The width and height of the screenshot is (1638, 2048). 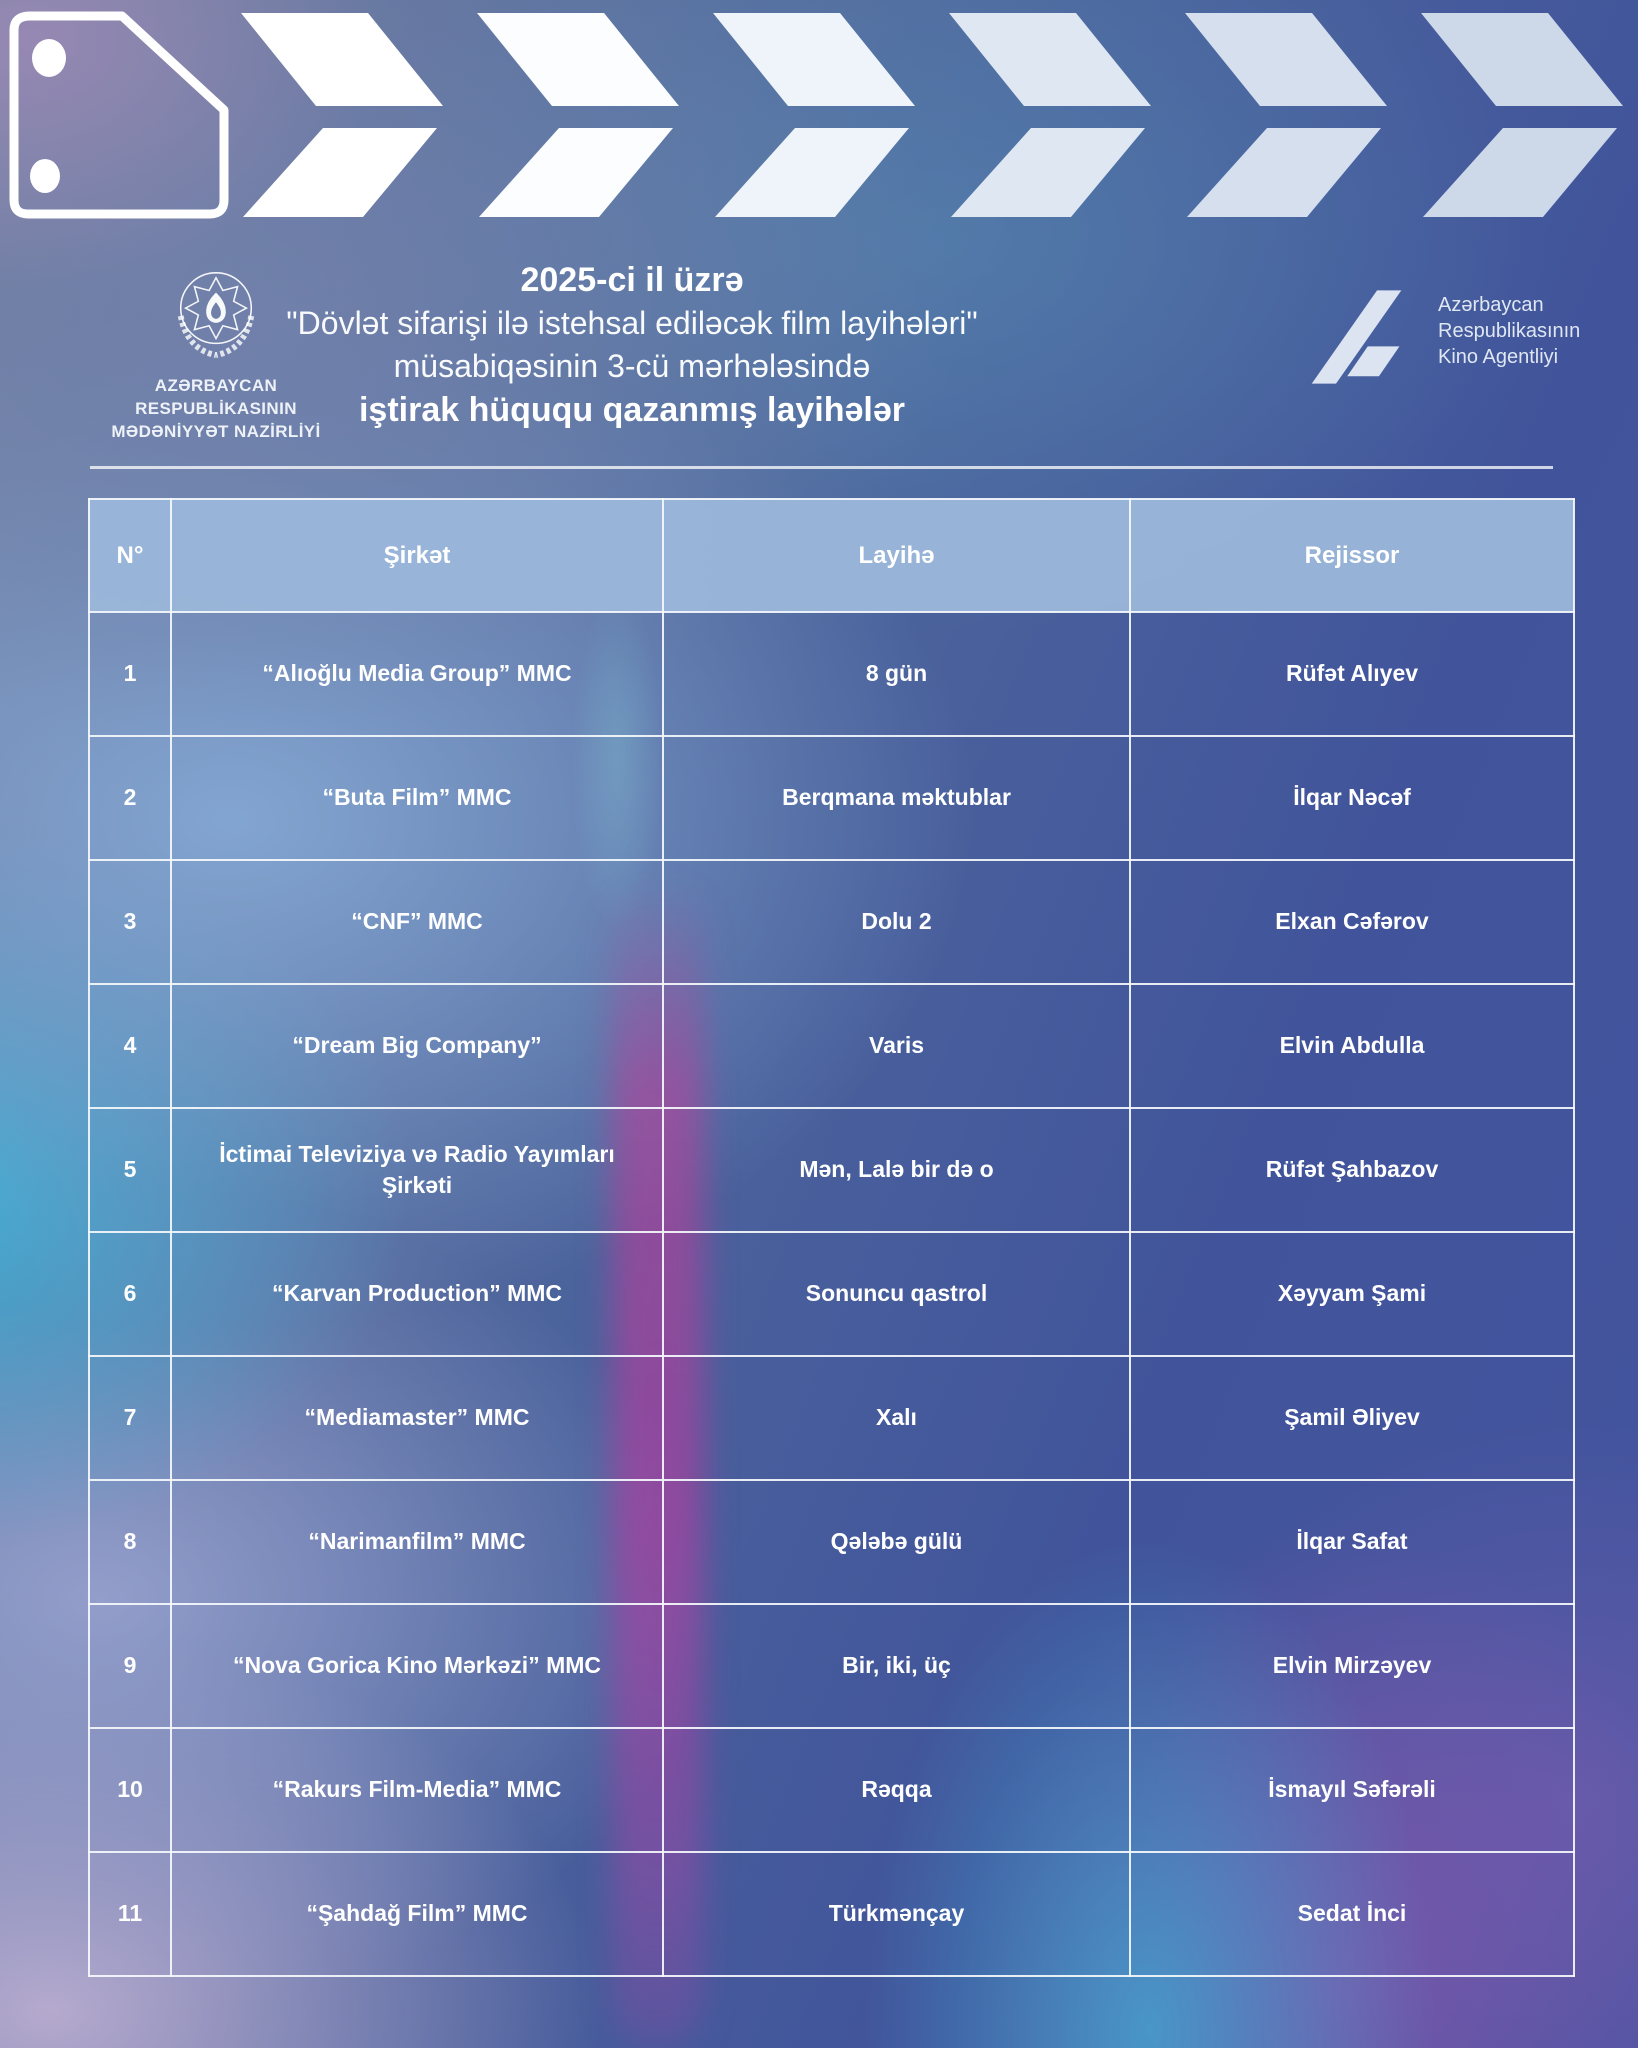 I want to click on cell-director: İlqar Nəcəf, so click(x=1352, y=798).